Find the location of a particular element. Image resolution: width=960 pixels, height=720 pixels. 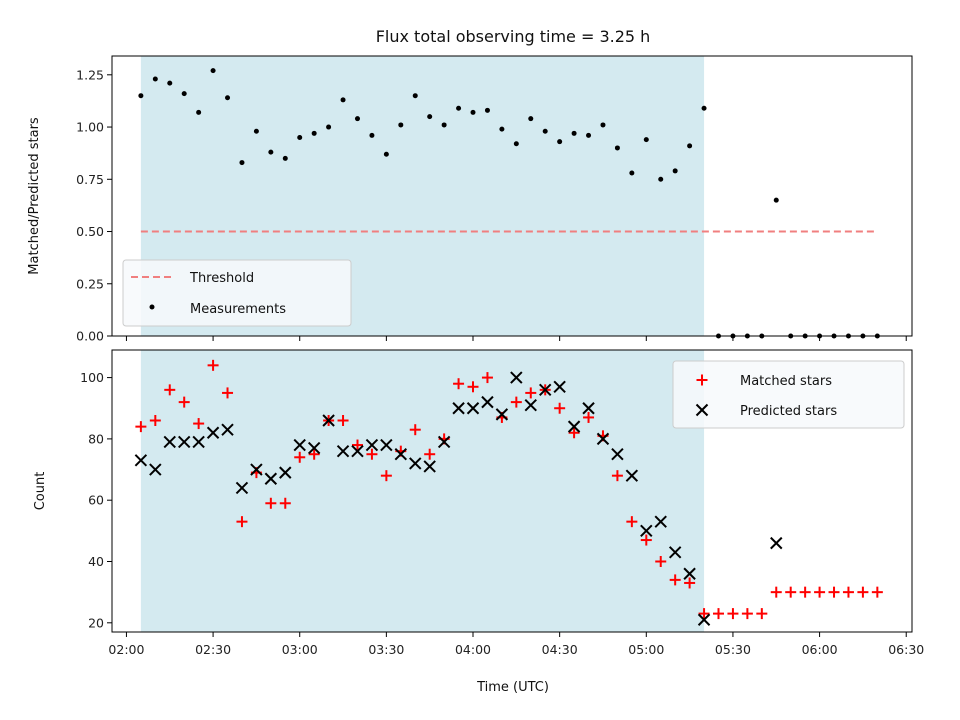

legend-matched-plus is located at coordinates (702, 380).